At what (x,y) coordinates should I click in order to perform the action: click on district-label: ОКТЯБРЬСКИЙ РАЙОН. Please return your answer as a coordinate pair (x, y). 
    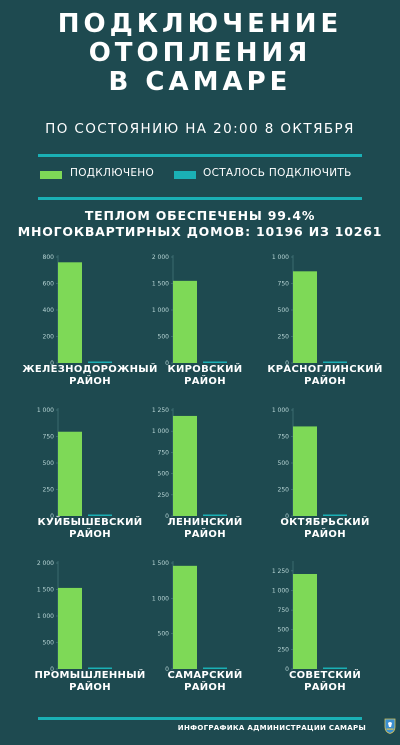
    Looking at the image, I should click on (325, 529).